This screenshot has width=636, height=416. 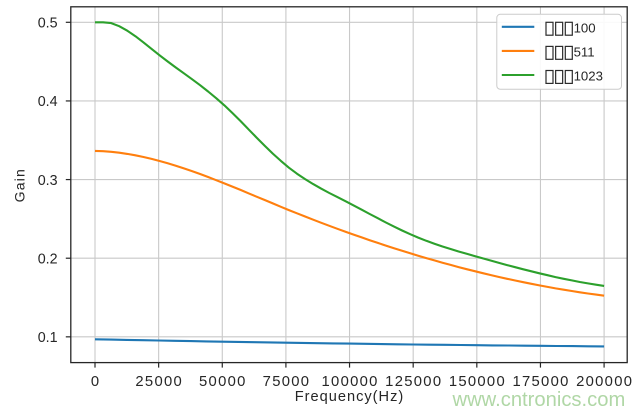 What do you see at coordinates (48, 102) in the screenshot?
I see `svg-text: 0.4` at bounding box center [48, 102].